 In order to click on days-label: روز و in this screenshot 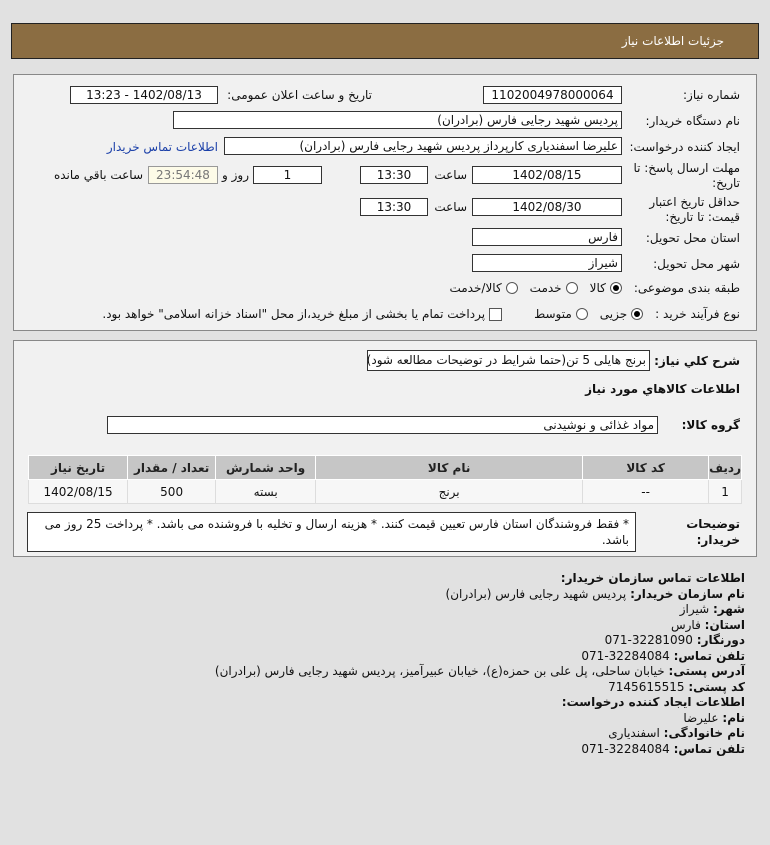, I will do `click(235, 175)`.